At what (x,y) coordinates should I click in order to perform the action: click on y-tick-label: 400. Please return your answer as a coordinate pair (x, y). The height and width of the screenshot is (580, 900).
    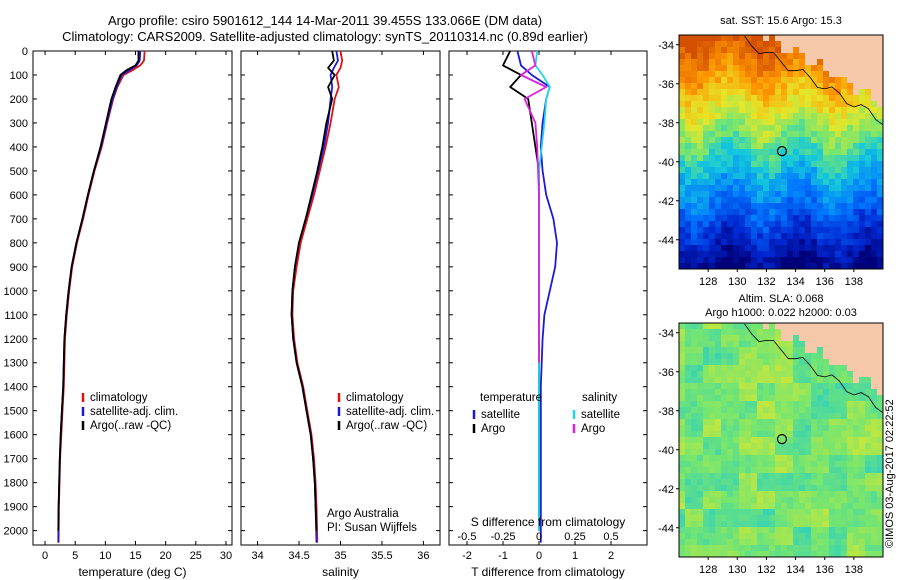
    Looking at the image, I should click on (19, 148).